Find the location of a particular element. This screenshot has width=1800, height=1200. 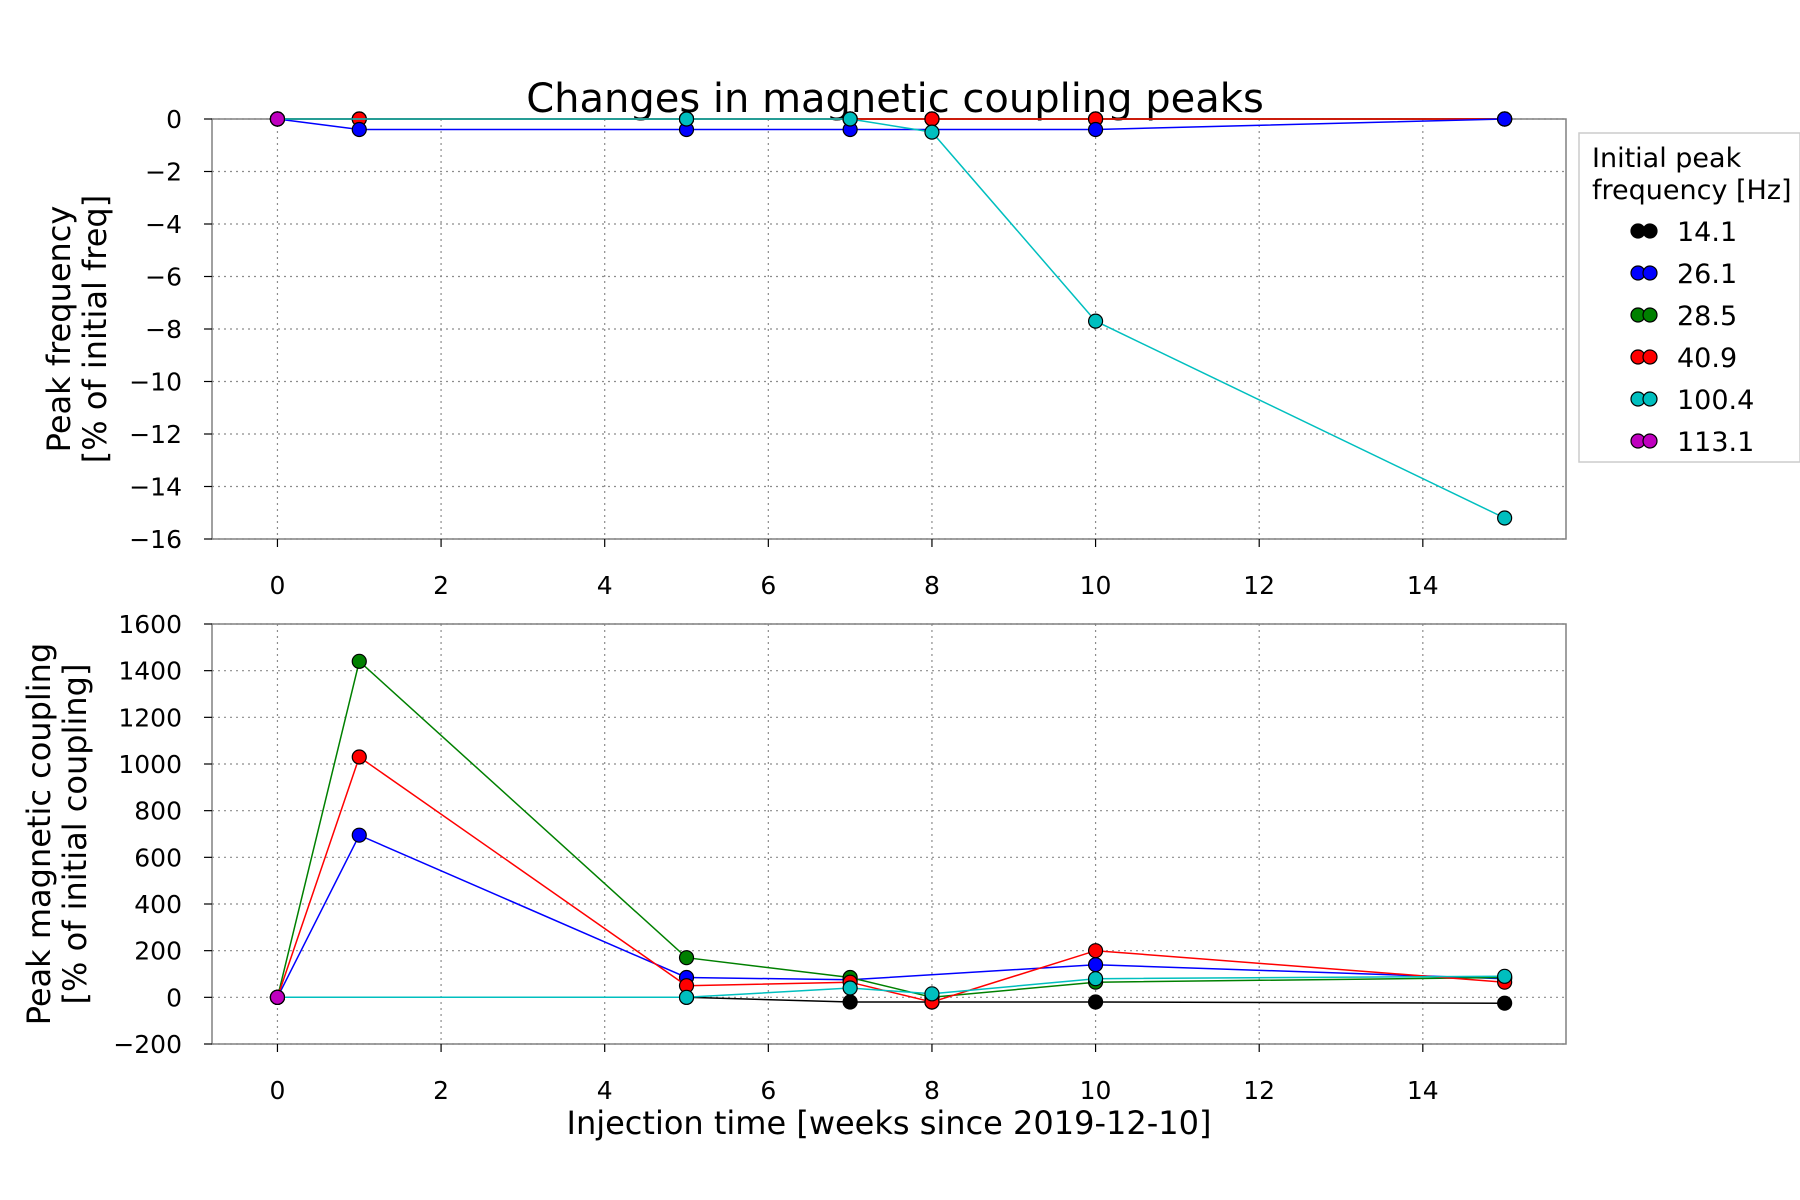

coupling-y-tick-label: 1200 is located at coordinates (150, 717).